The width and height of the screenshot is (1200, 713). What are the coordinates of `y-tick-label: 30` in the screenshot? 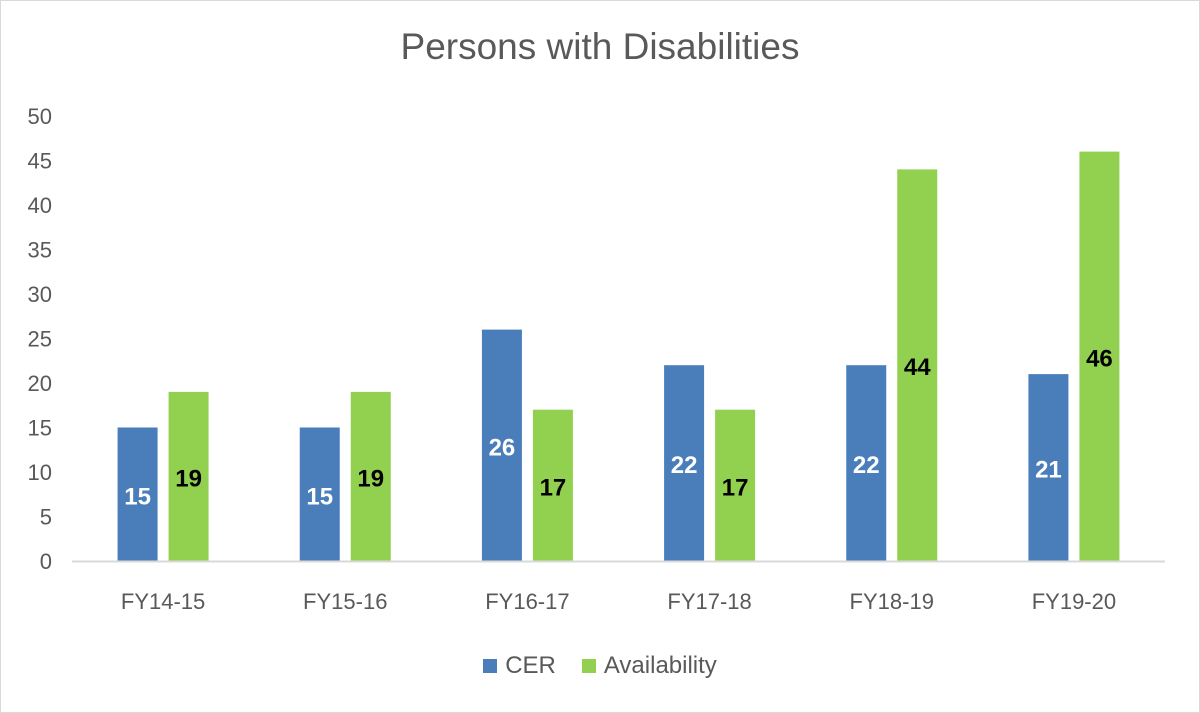 It's located at (40, 294).